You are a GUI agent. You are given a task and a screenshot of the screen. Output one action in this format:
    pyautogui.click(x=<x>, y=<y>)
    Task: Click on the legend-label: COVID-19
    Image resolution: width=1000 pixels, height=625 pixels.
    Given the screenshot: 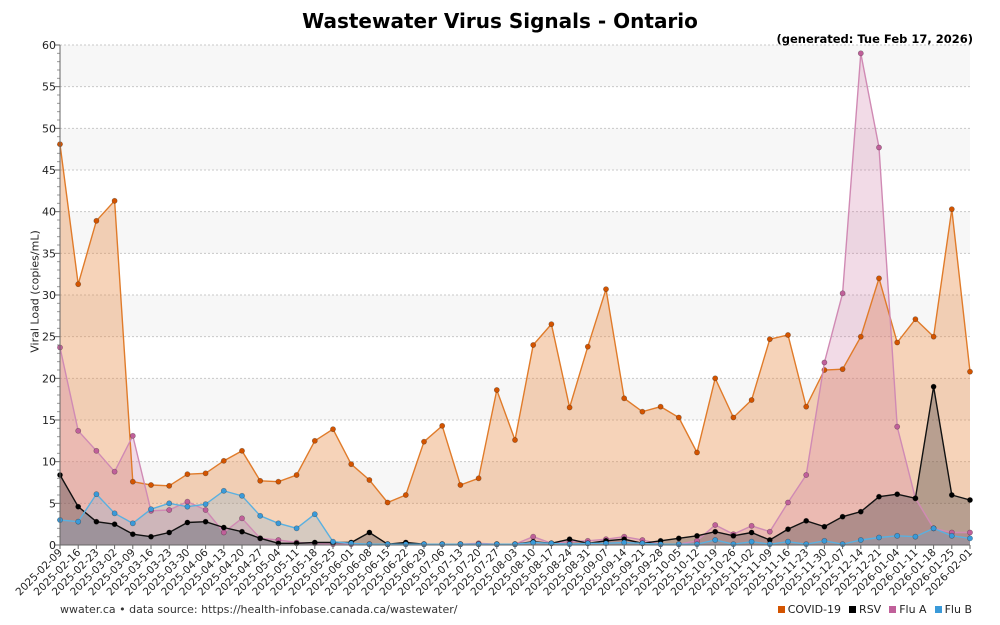 What is the action you would take?
    pyautogui.click(x=814, y=609)
    